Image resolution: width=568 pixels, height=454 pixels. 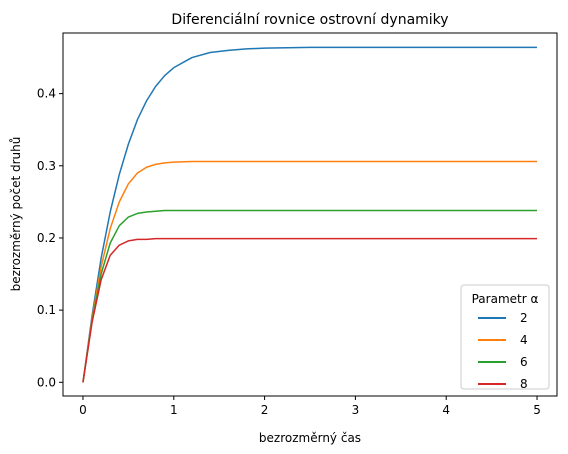 I want to click on y-tick-label: 0.3, so click(x=46, y=166).